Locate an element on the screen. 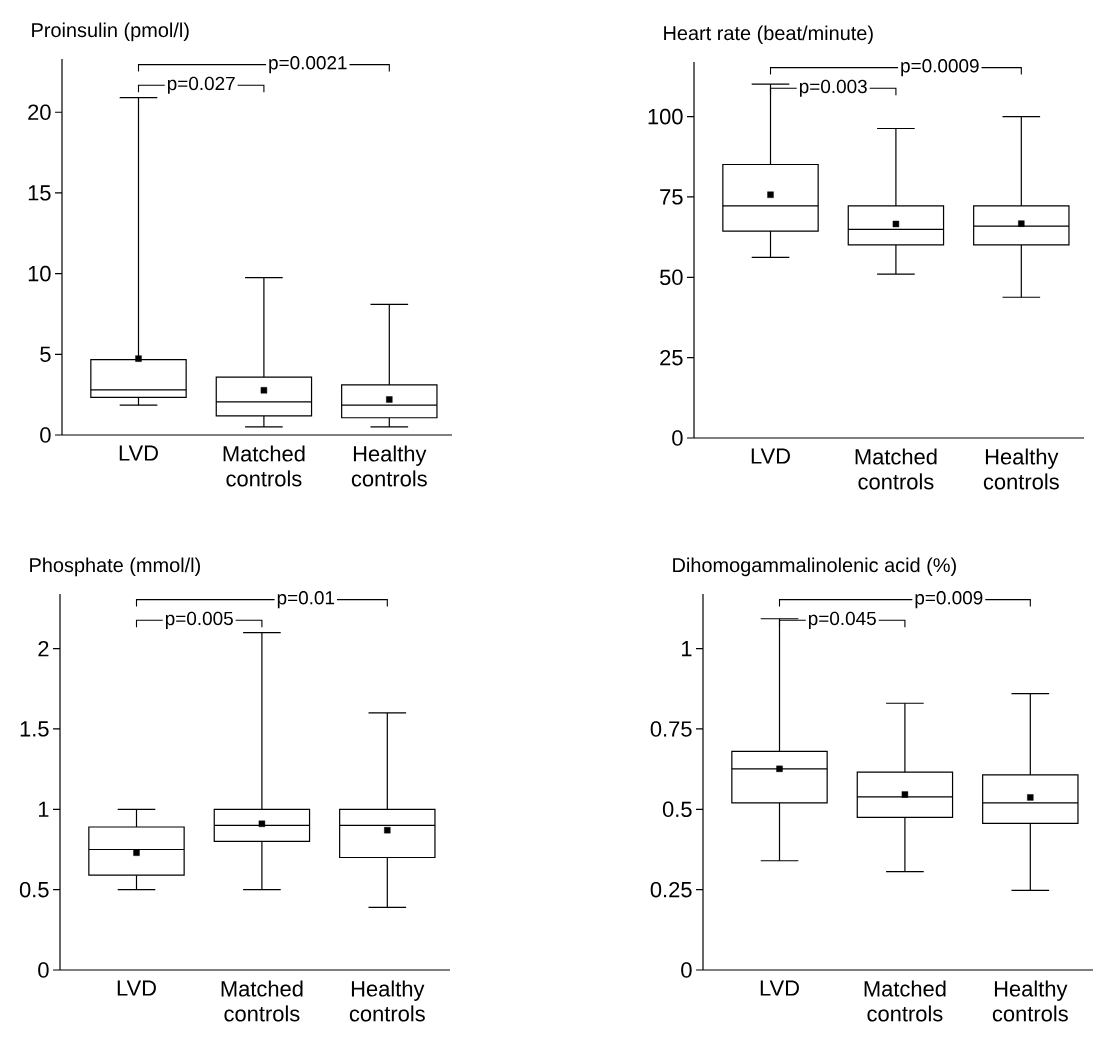 The width and height of the screenshot is (1097, 1043). y-tick-label: 50 is located at coordinates (671, 277).